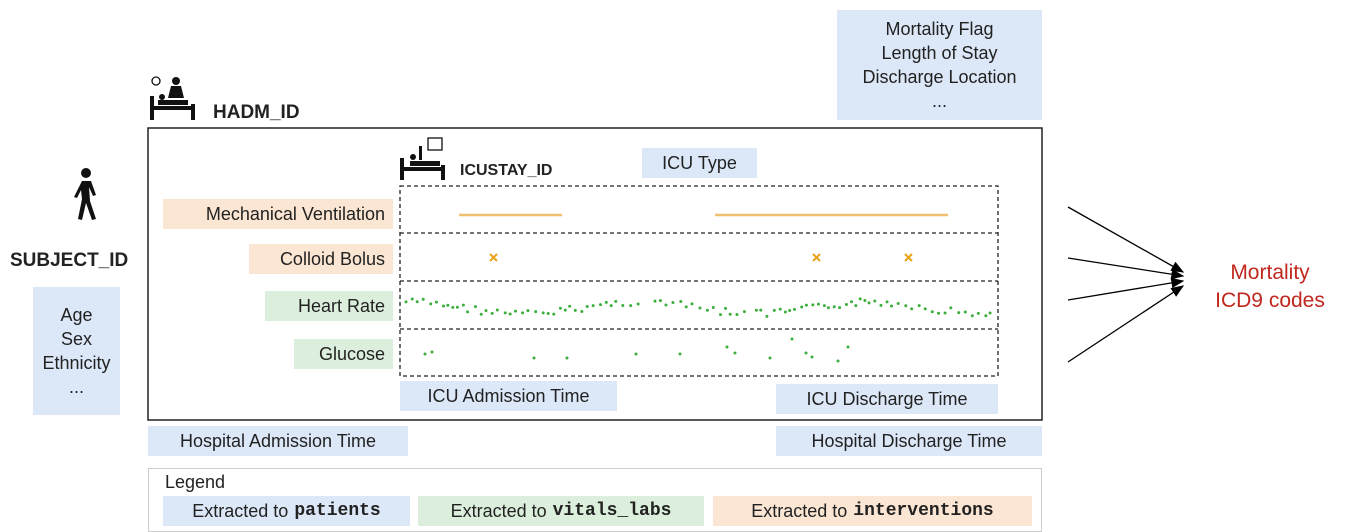 The width and height of the screenshot is (1366, 532). I want to click on icu-admission: ICU Admission Time, so click(508, 396).